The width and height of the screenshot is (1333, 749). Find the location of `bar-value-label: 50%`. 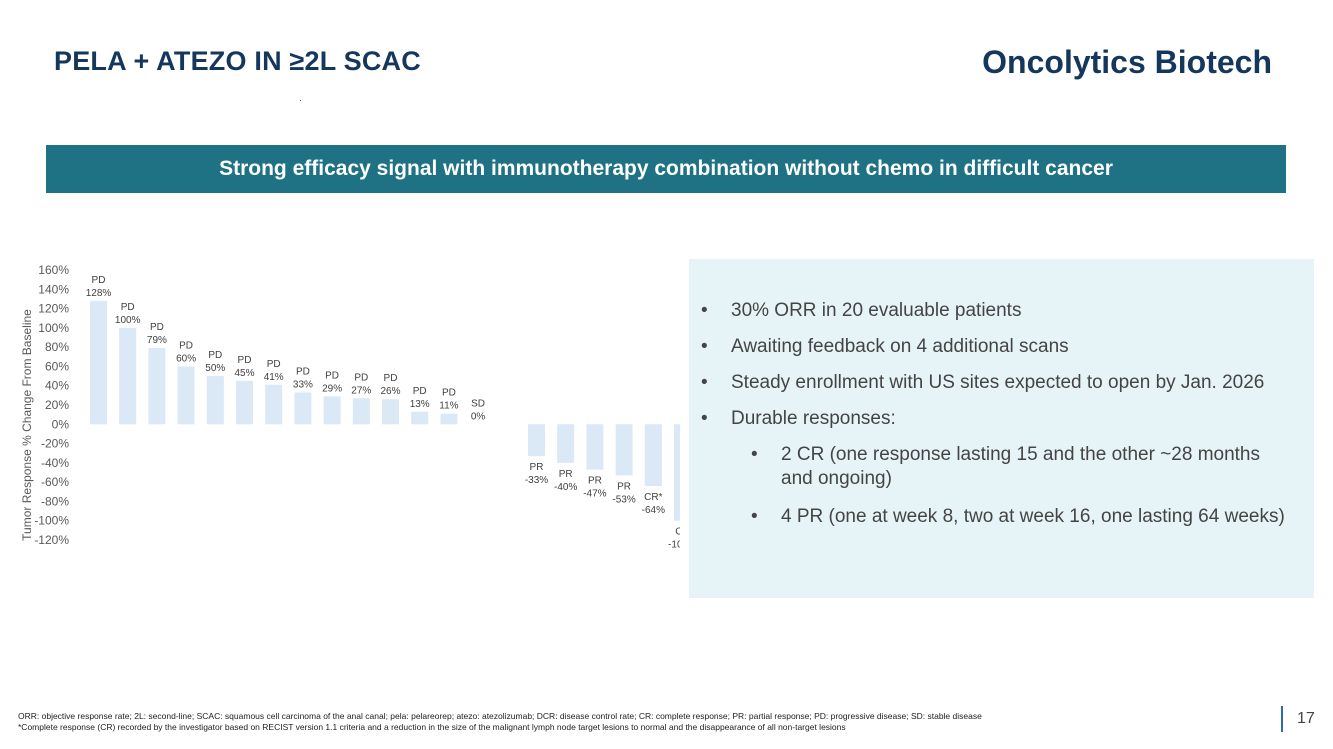

bar-value-label: 50% is located at coordinates (215, 368).